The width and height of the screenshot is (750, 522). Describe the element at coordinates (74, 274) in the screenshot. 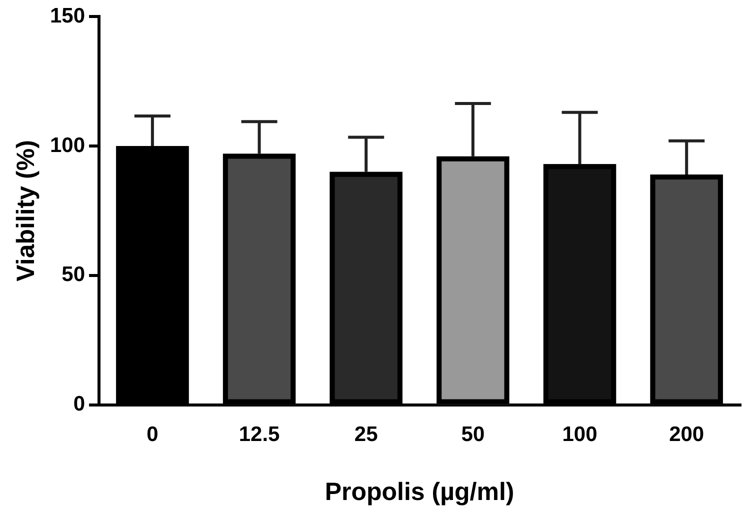

I see `y-tick-label: 50` at that location.